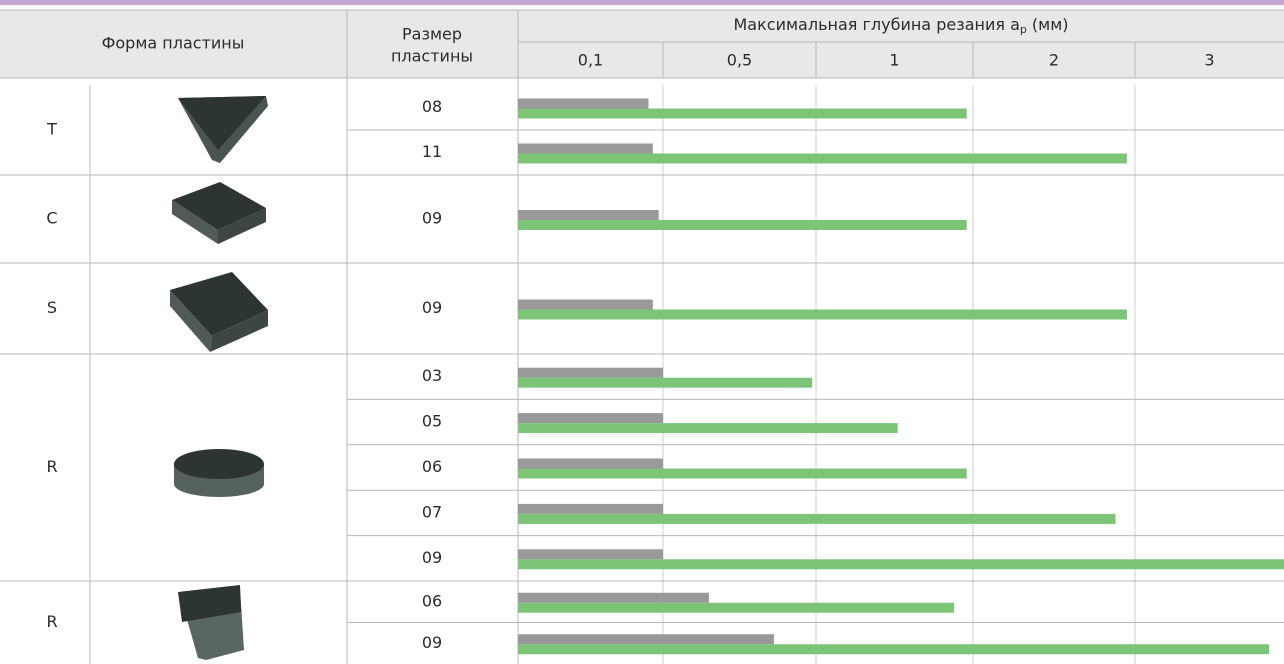 The image size is (1284, 664). Describe the element at coordinates (51, 218) in the screenshot. I see `shape-label: C` at that location.